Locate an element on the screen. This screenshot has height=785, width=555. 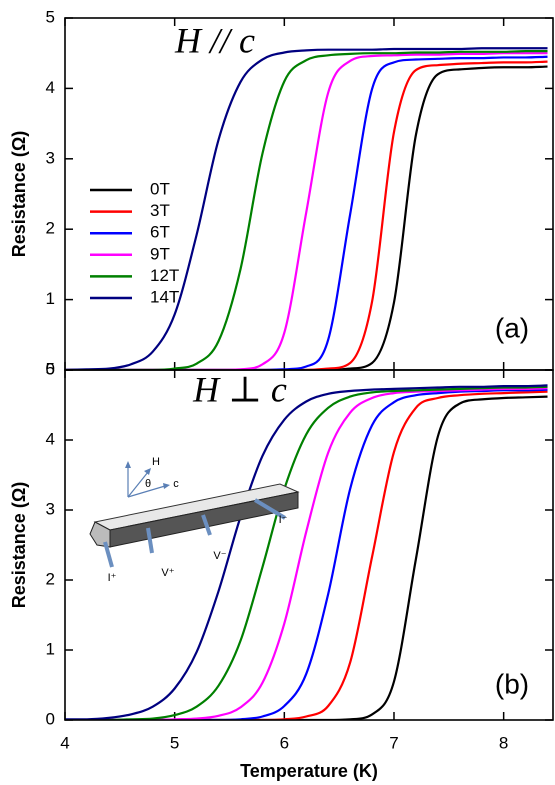
panel-label: (b) is located at coordinates (512, 683).